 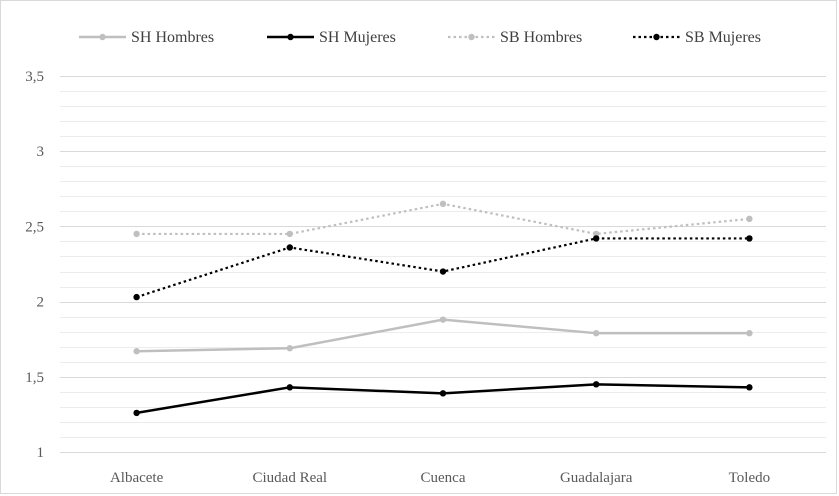 I want to click on series-sh-hombres, so click(x=443, y=335).